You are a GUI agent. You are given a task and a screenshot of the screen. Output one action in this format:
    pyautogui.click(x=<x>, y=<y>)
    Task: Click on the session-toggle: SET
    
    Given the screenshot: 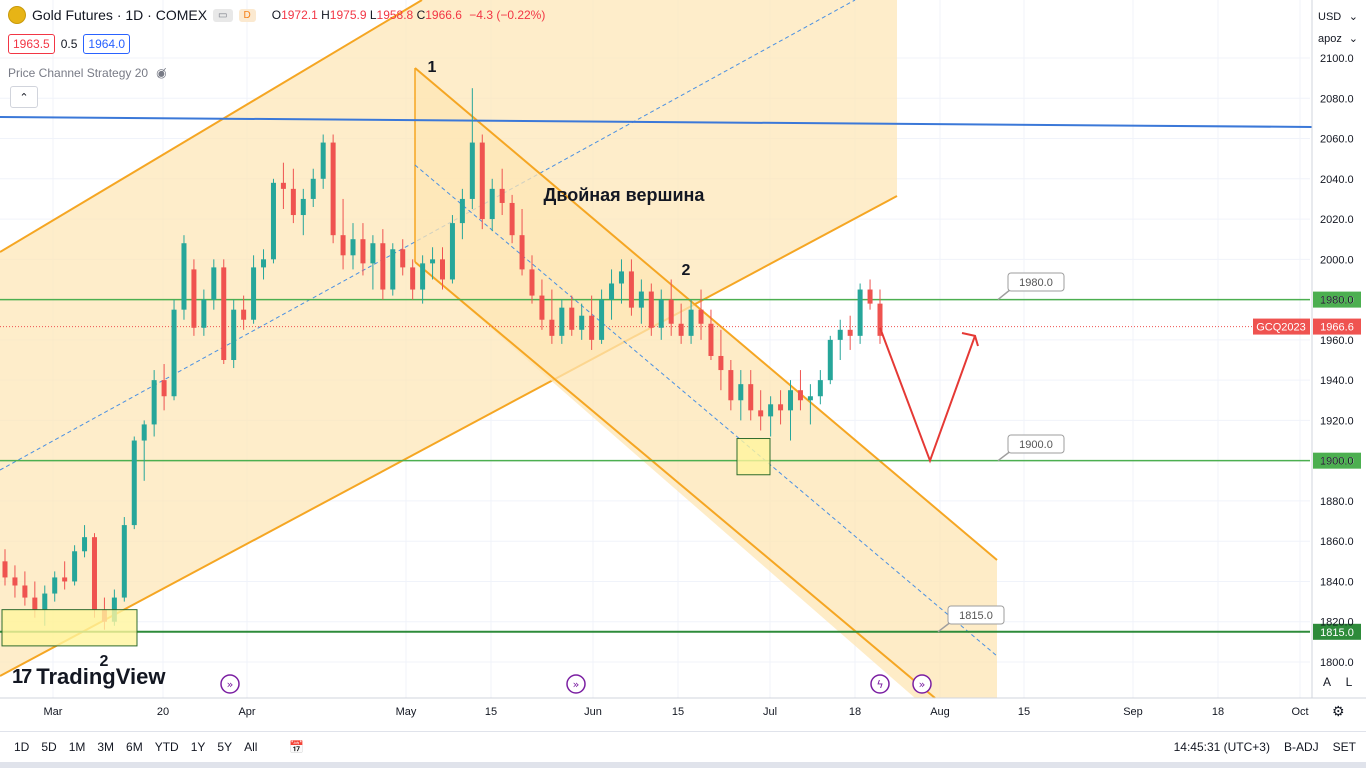 What is the action you would take?
    pyautogui.click(x=1344, y=747)
    